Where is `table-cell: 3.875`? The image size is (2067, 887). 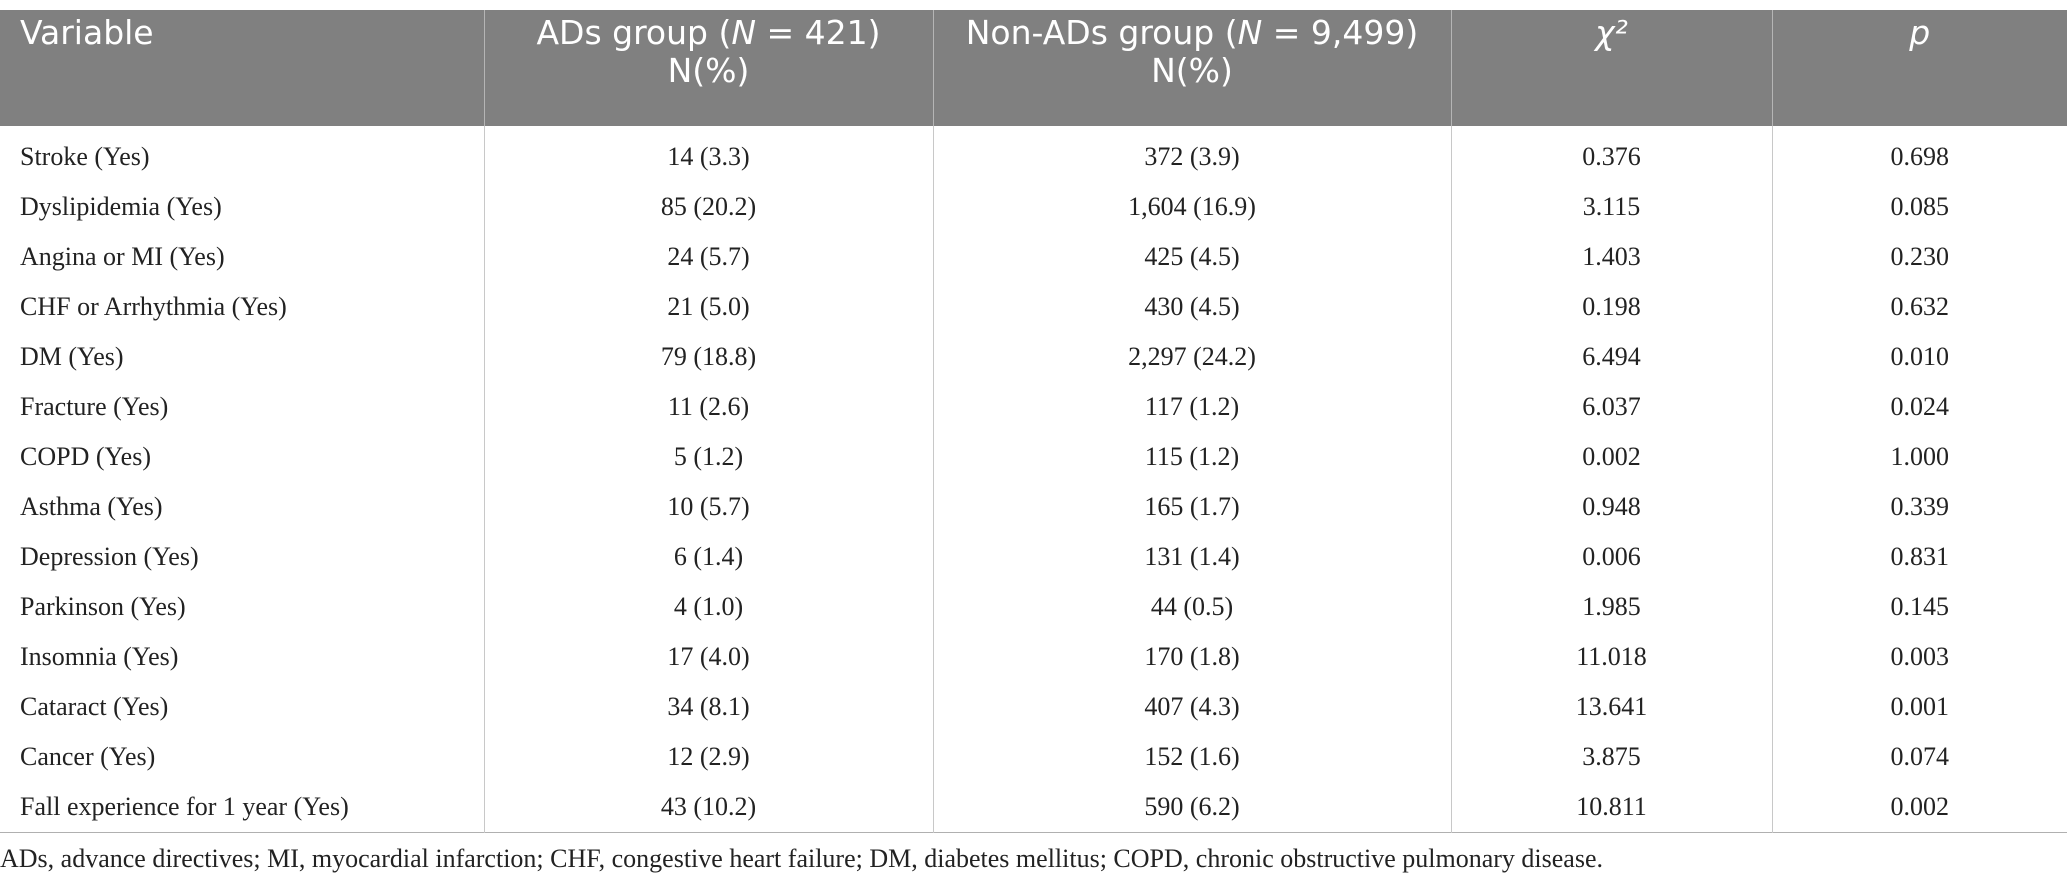 table-cell: 3.875 is located at coordinates (1611, 757).